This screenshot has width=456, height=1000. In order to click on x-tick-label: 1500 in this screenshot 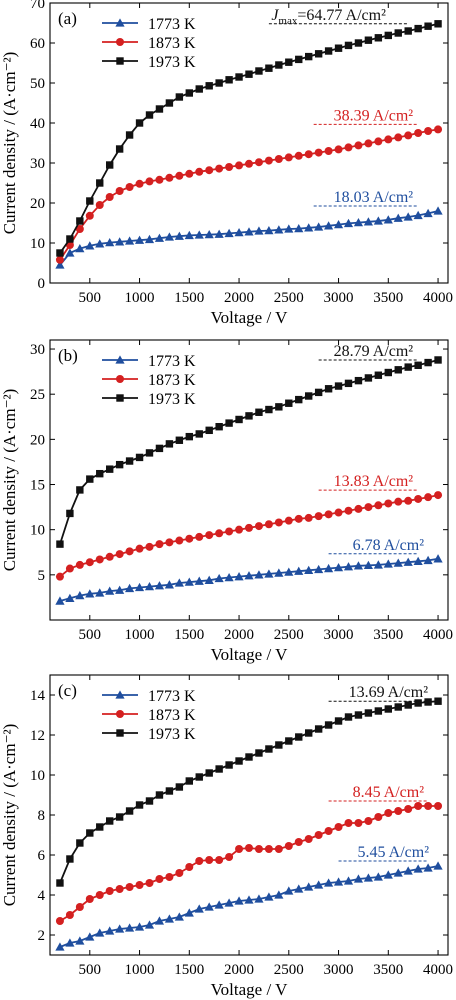, I will do `click(189, 298)`.